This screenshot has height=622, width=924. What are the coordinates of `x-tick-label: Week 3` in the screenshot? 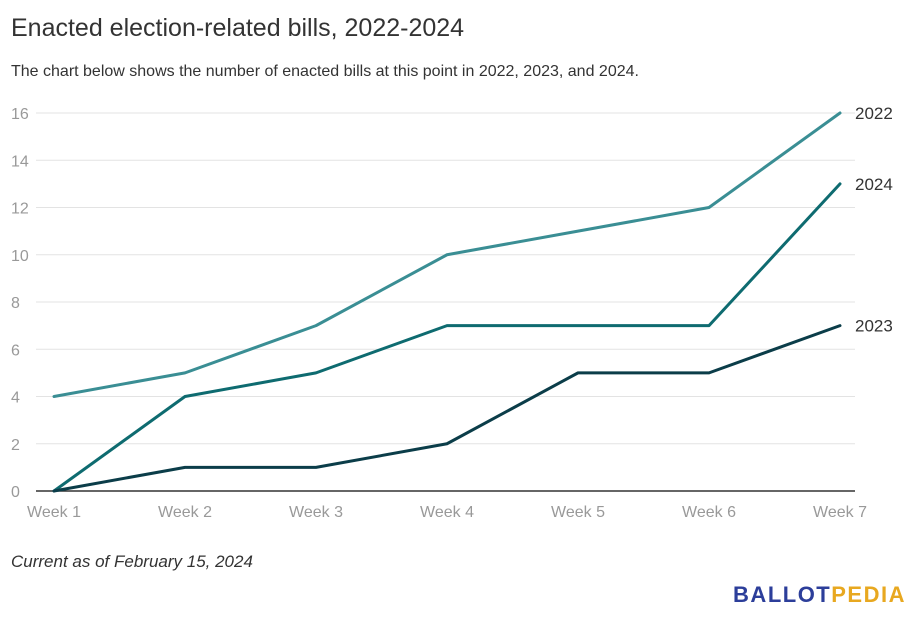 It's located at (316, 512).